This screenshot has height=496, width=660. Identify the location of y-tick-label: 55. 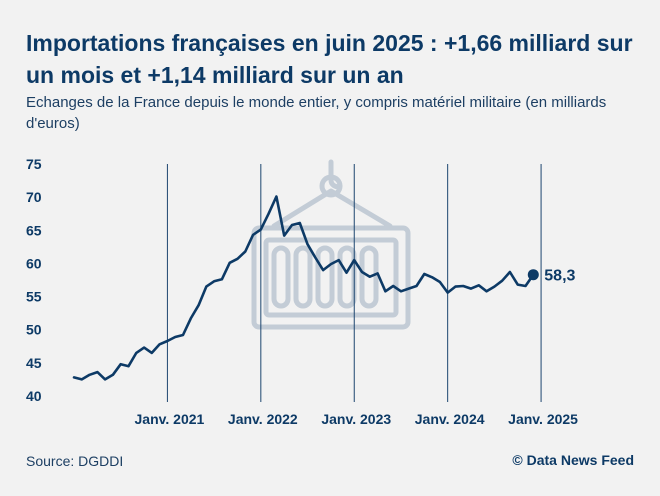
(34, 297).